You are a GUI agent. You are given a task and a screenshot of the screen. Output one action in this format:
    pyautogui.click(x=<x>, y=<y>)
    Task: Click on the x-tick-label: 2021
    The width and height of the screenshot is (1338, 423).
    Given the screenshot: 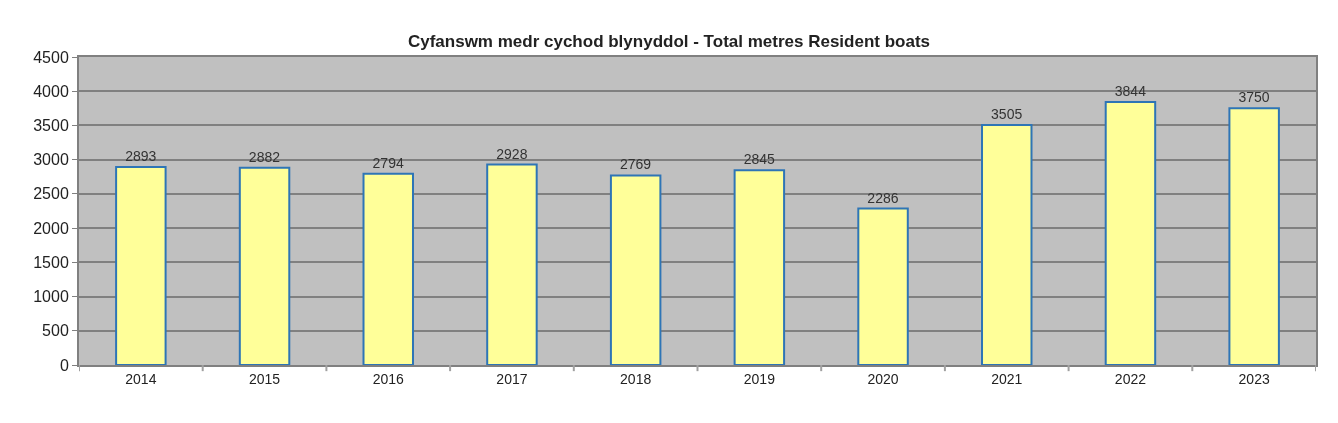 What is the action you would take?
    pyautogui.click(x=1007, y=378)
    